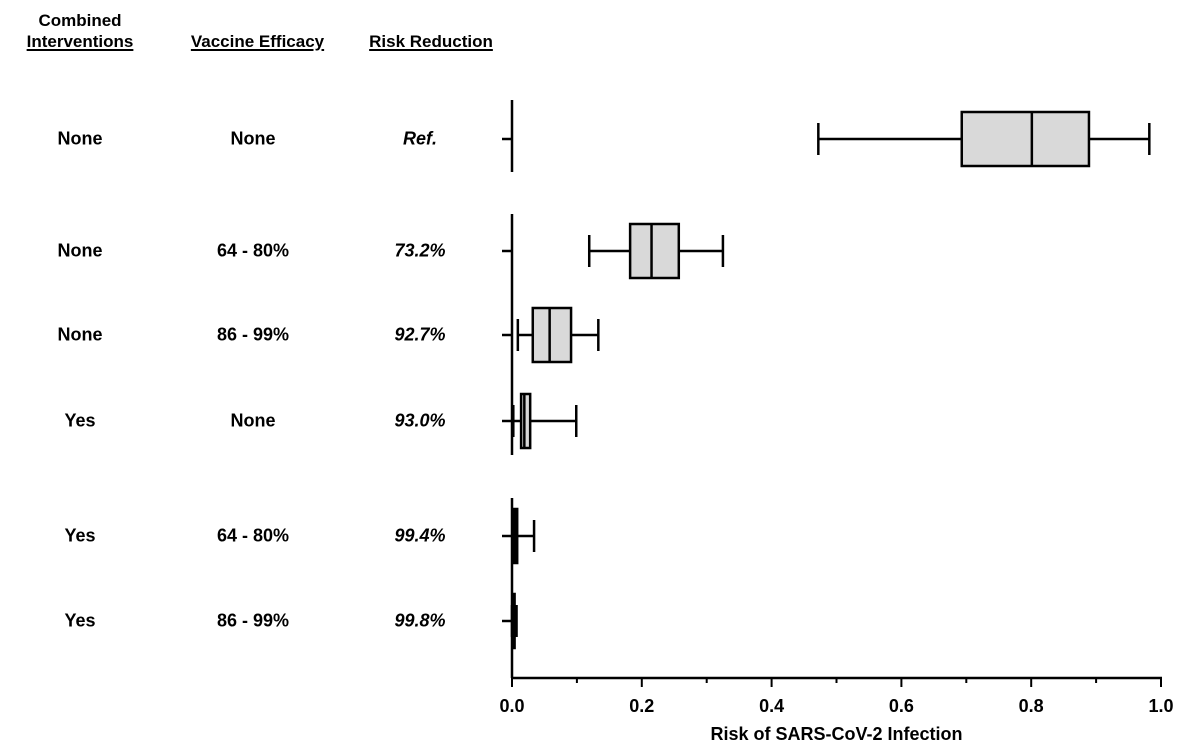  Describe the element at coordinates (253, 138) in the screenshot. I see `row-0-vaccine: None` at that location.